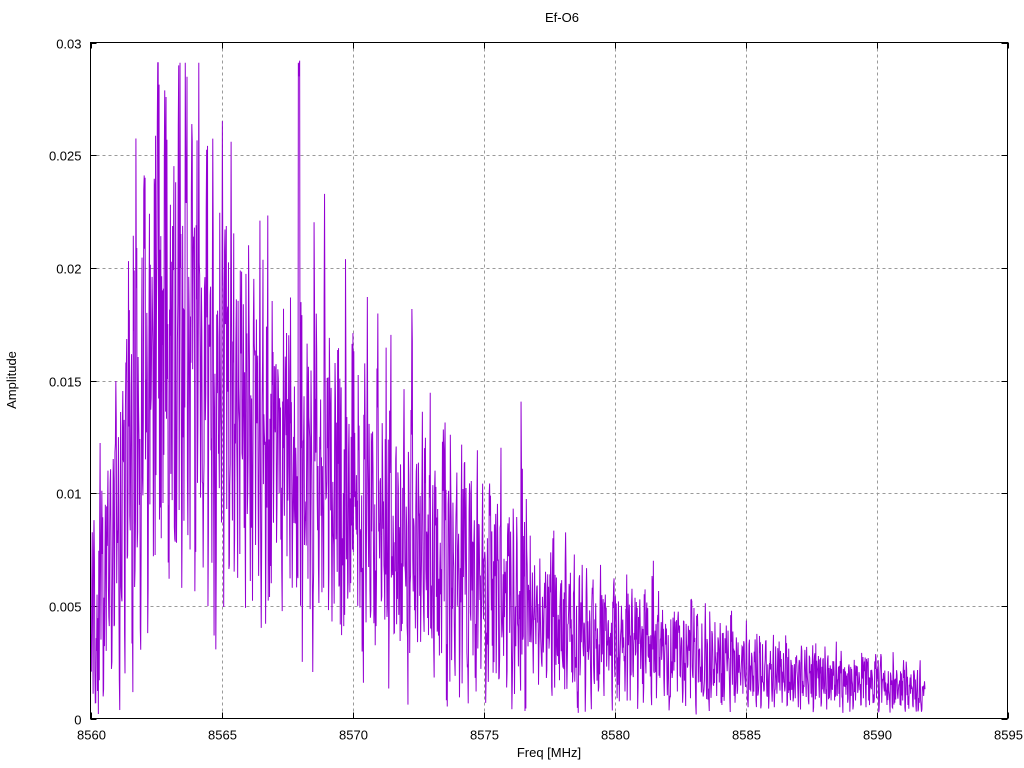  Describe the element at coordinates (1008, 735) in the screenshot. I see `x-tick-label: 8595` at that location.